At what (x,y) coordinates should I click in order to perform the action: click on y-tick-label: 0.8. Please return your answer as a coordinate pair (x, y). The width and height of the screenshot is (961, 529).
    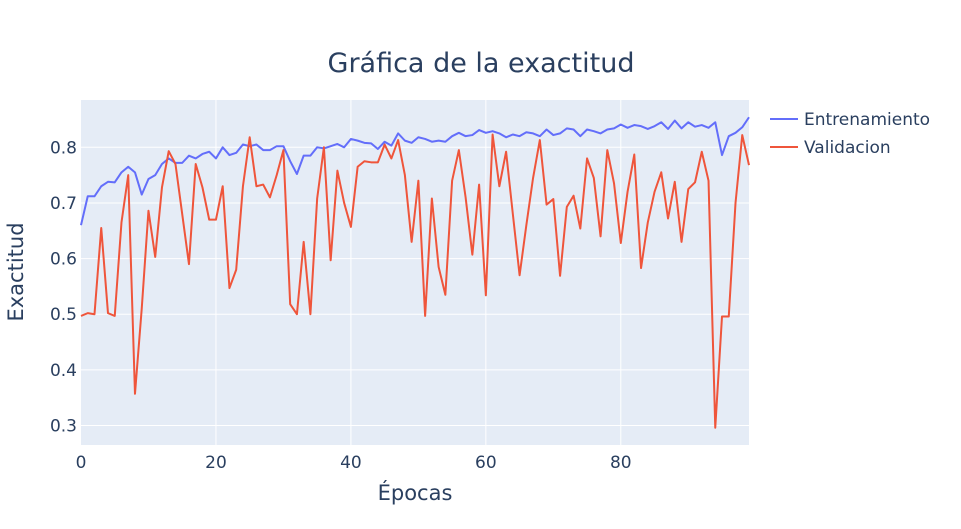
    Looking at the image, I should click on (63, 148).